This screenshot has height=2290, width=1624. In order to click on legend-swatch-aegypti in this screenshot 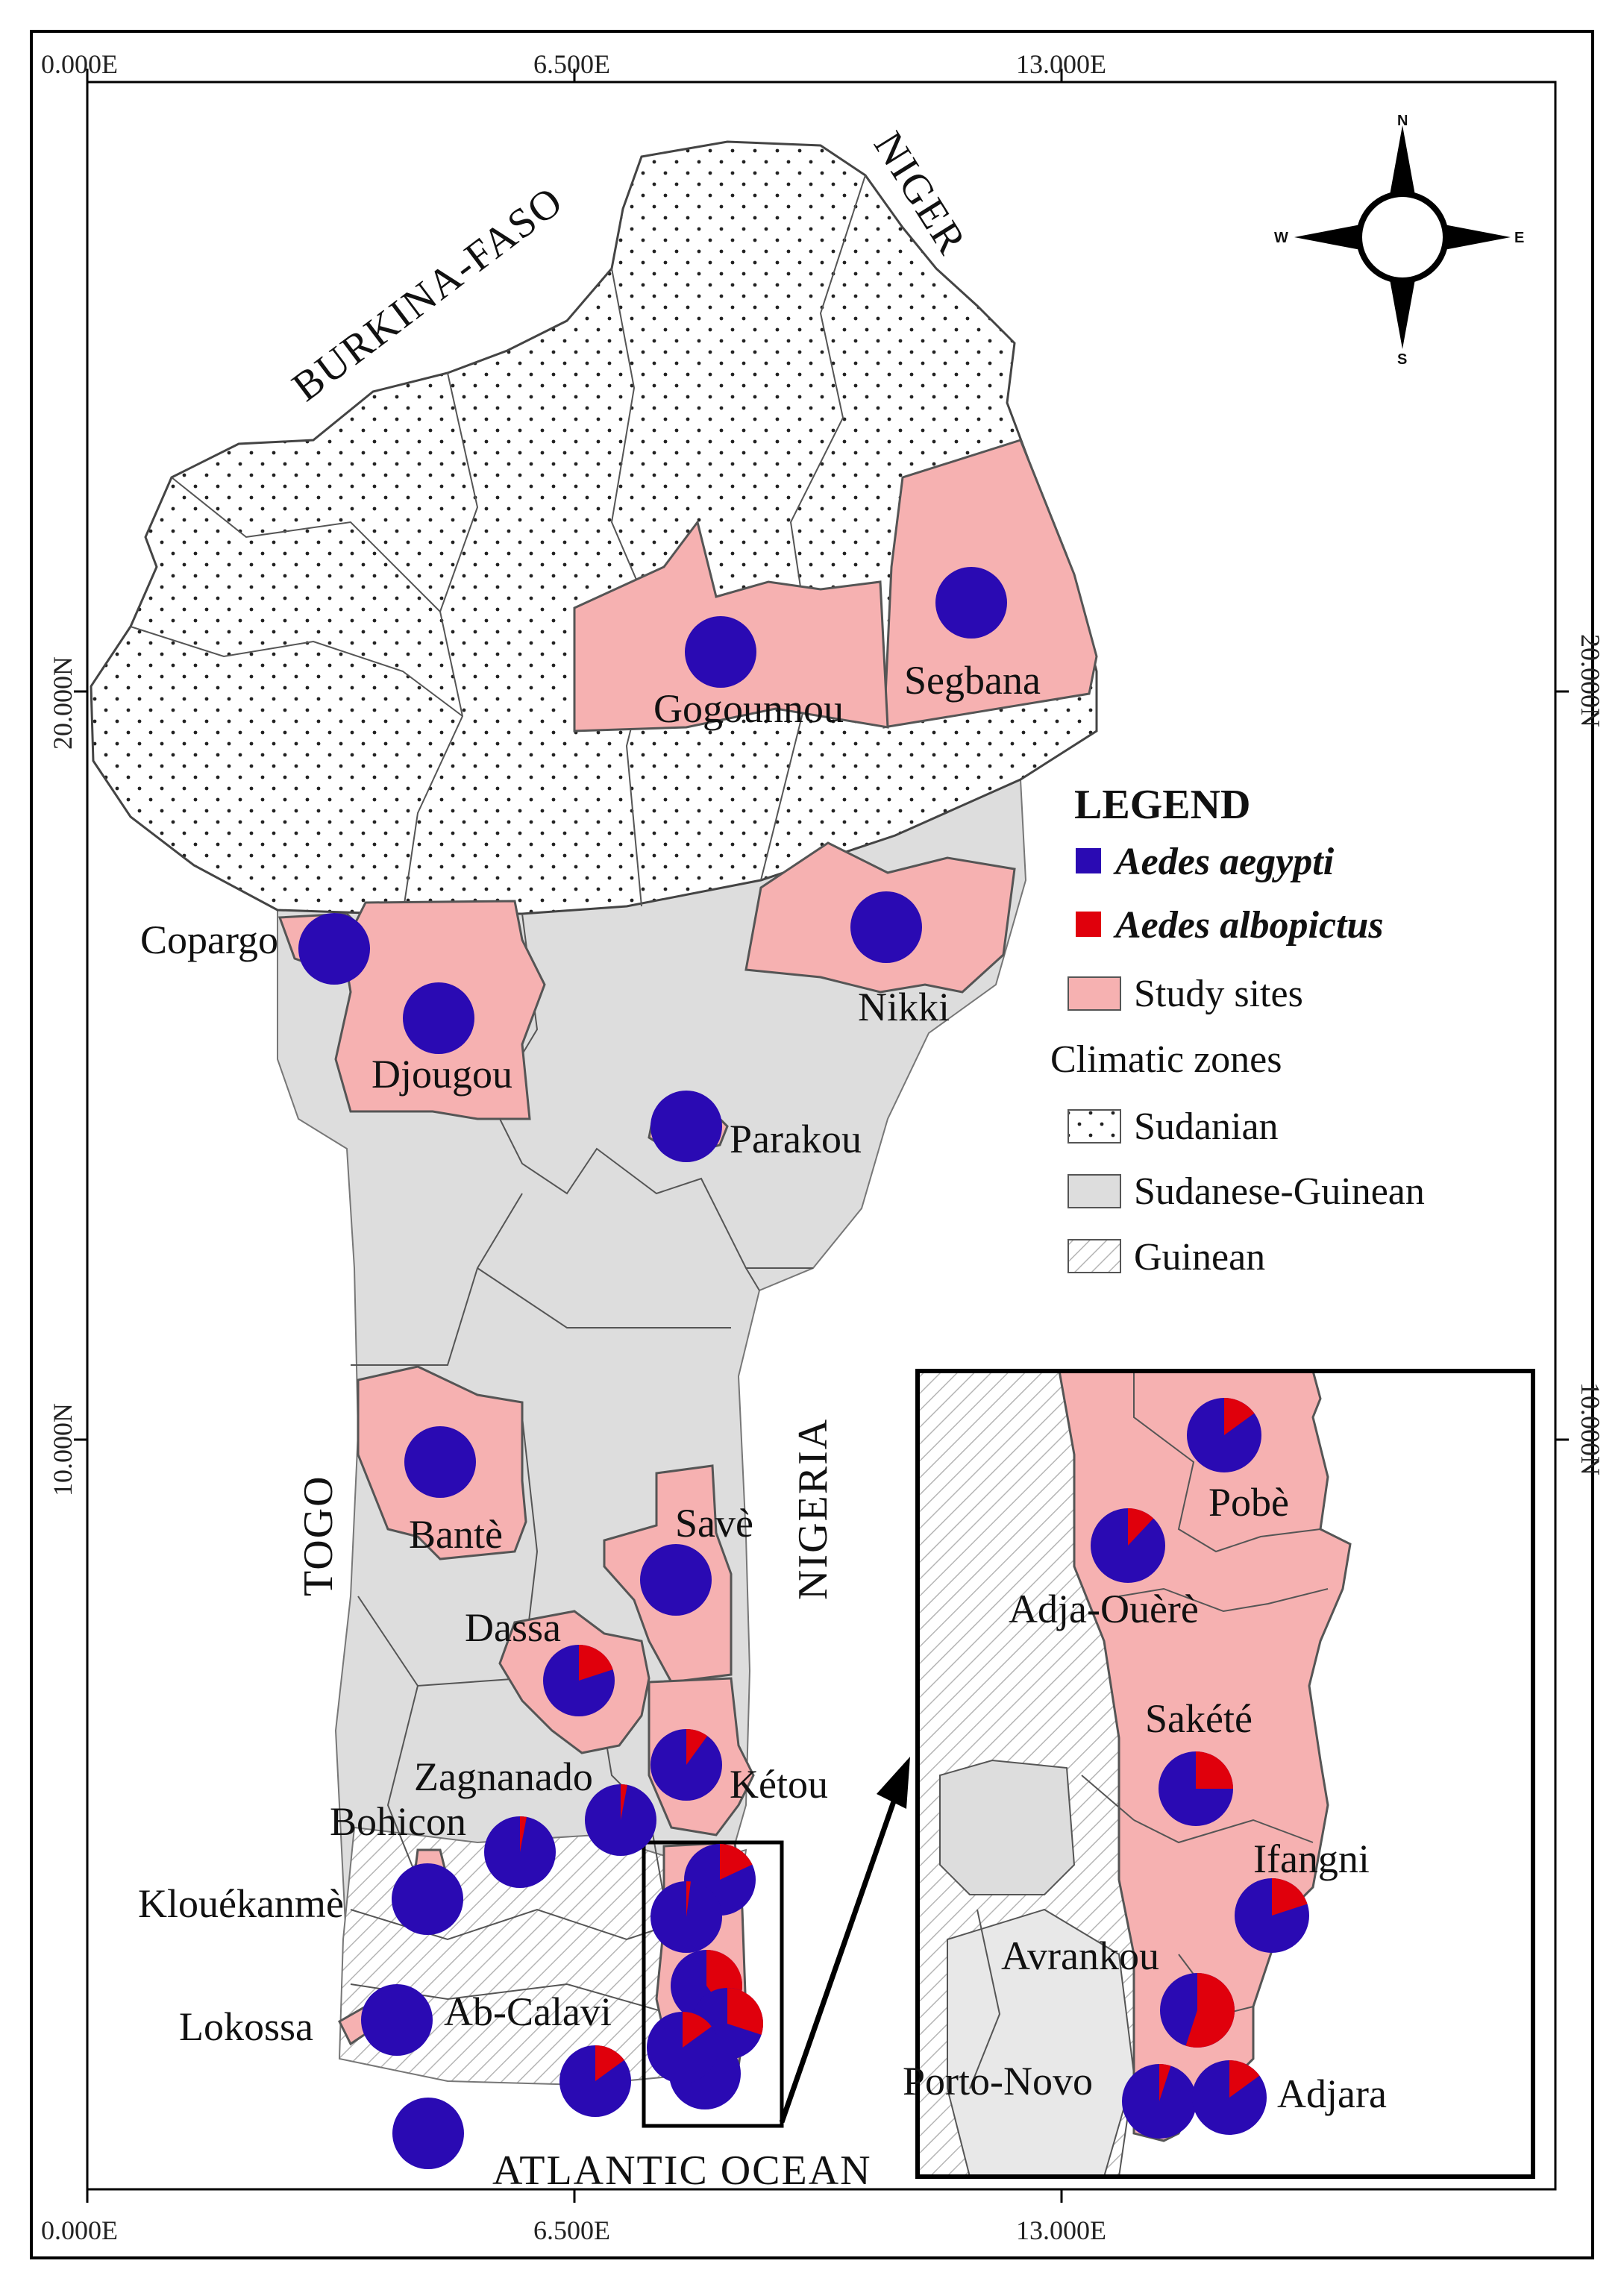, I will do `click(1088, 860)`.